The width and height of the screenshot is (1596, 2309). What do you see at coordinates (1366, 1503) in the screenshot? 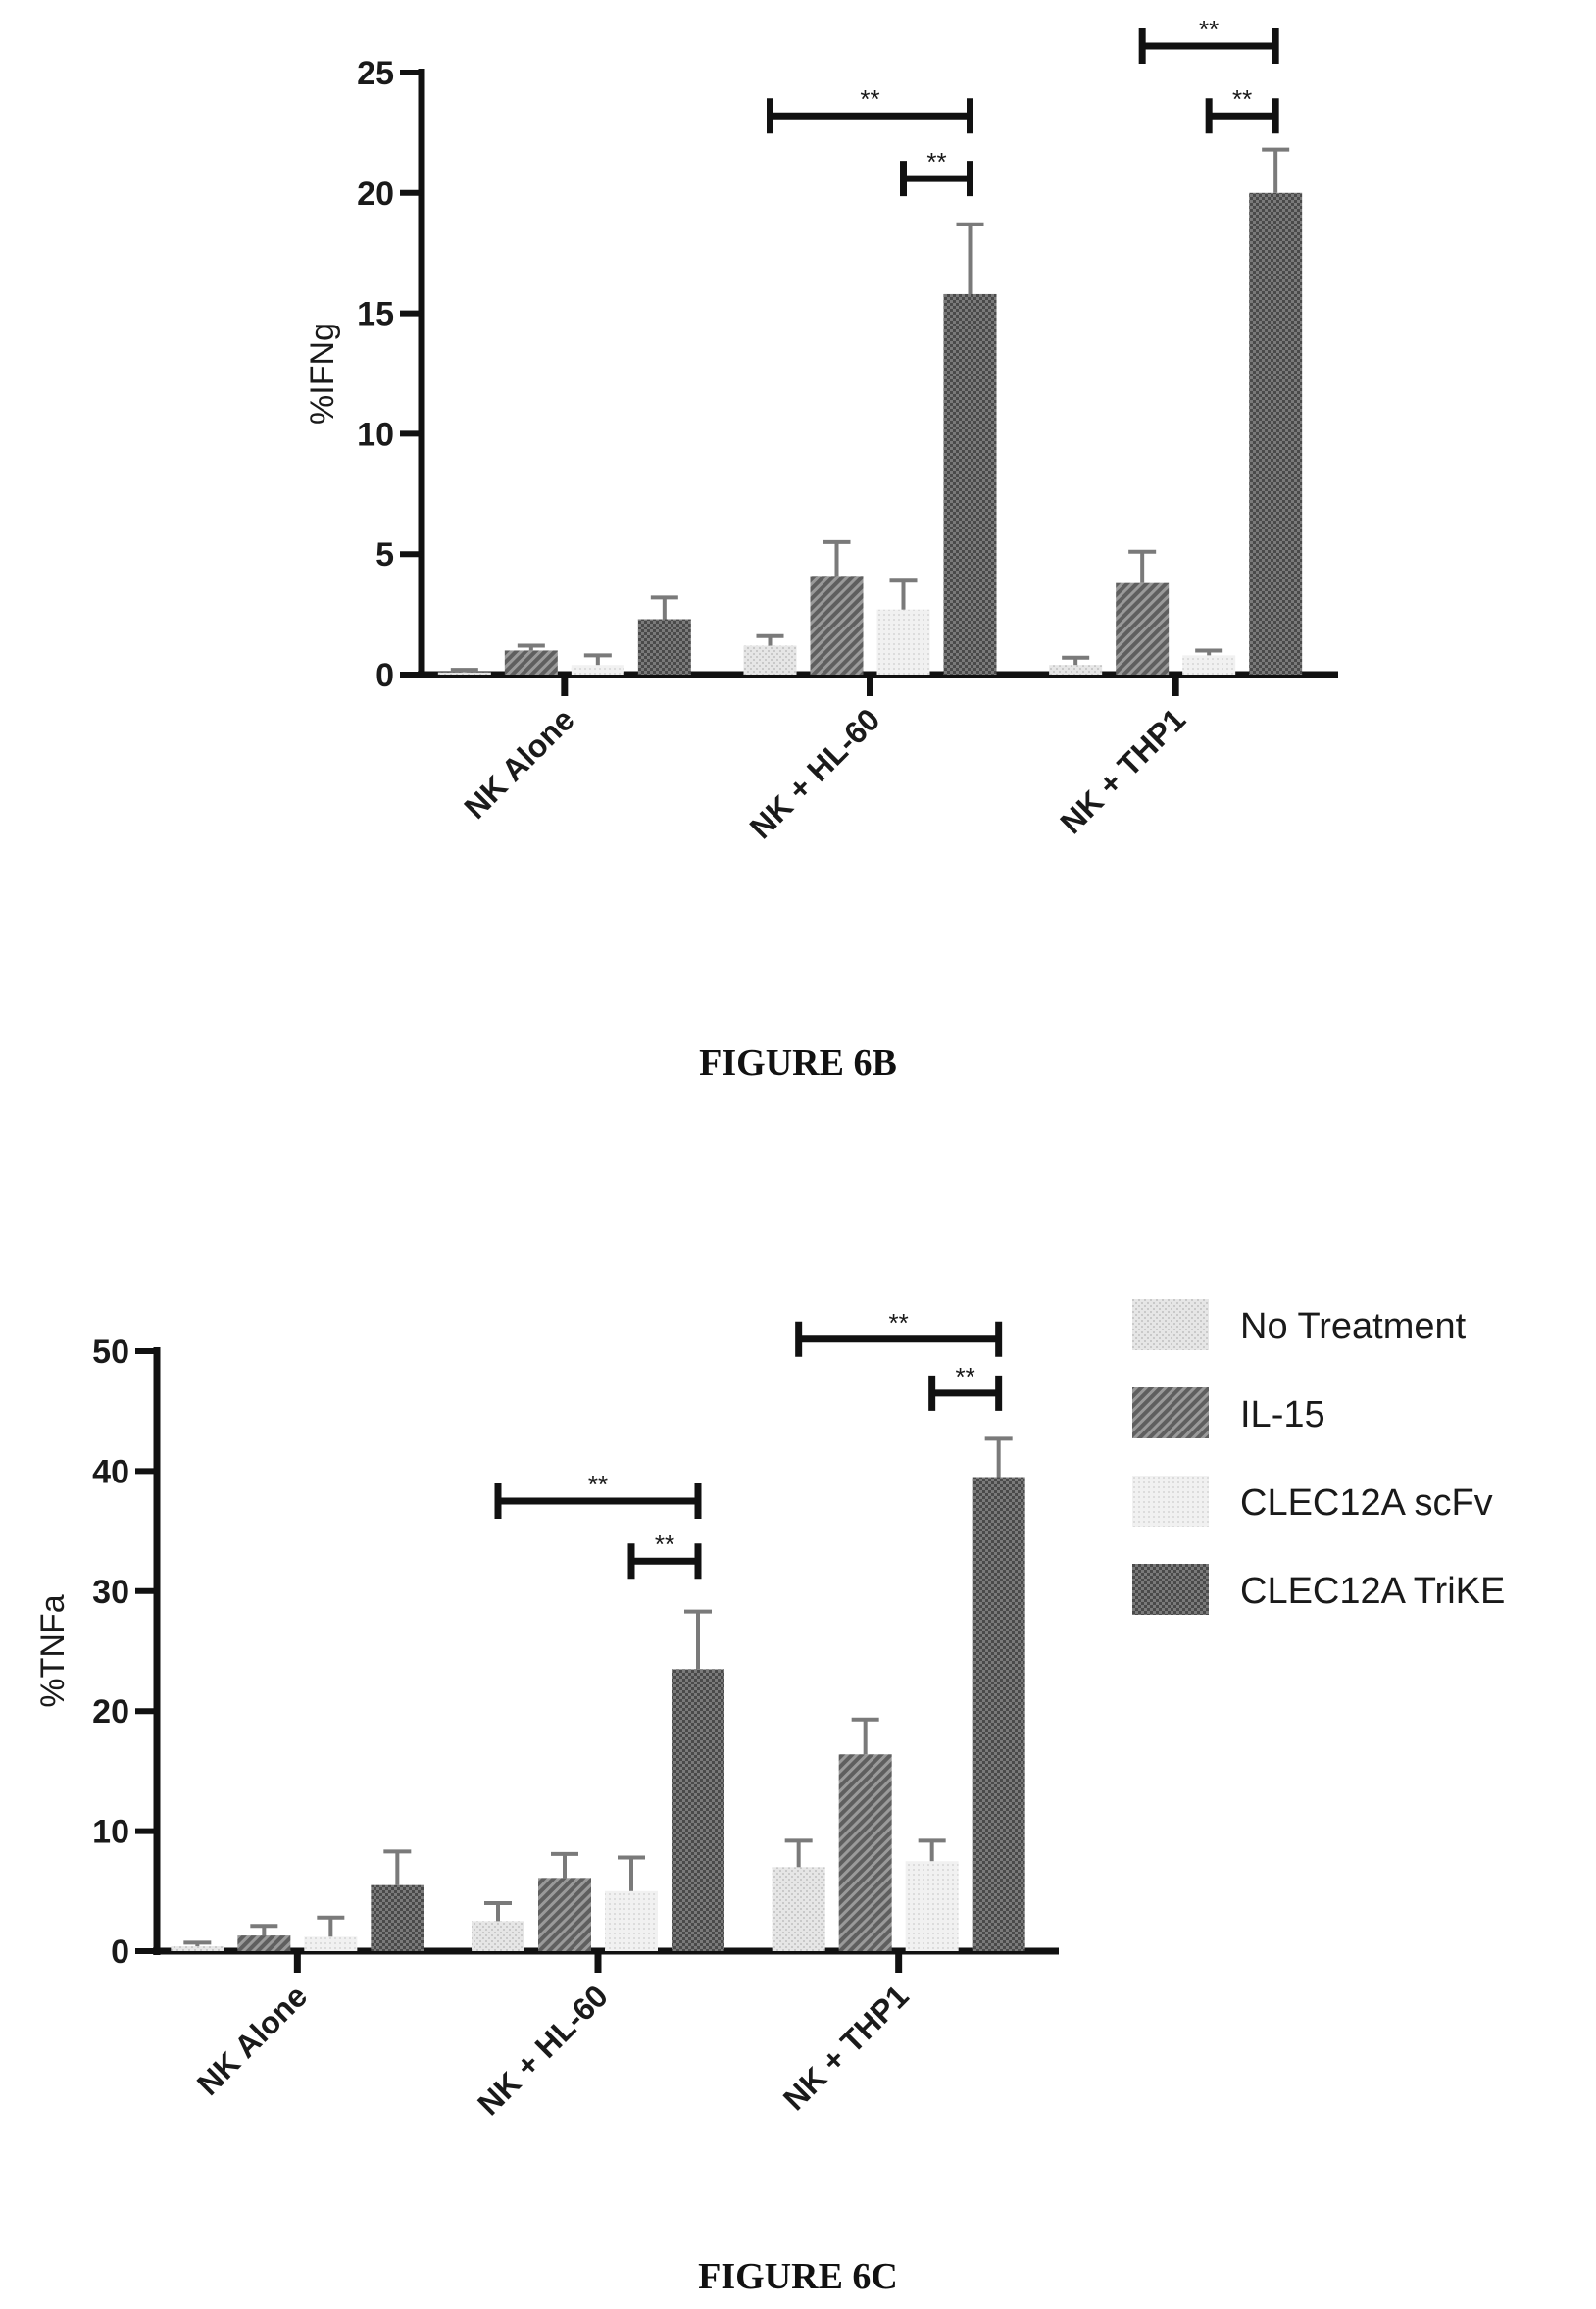
I see `legend-label: CLEC12A scFv` at bounding box center [1366, 1503].